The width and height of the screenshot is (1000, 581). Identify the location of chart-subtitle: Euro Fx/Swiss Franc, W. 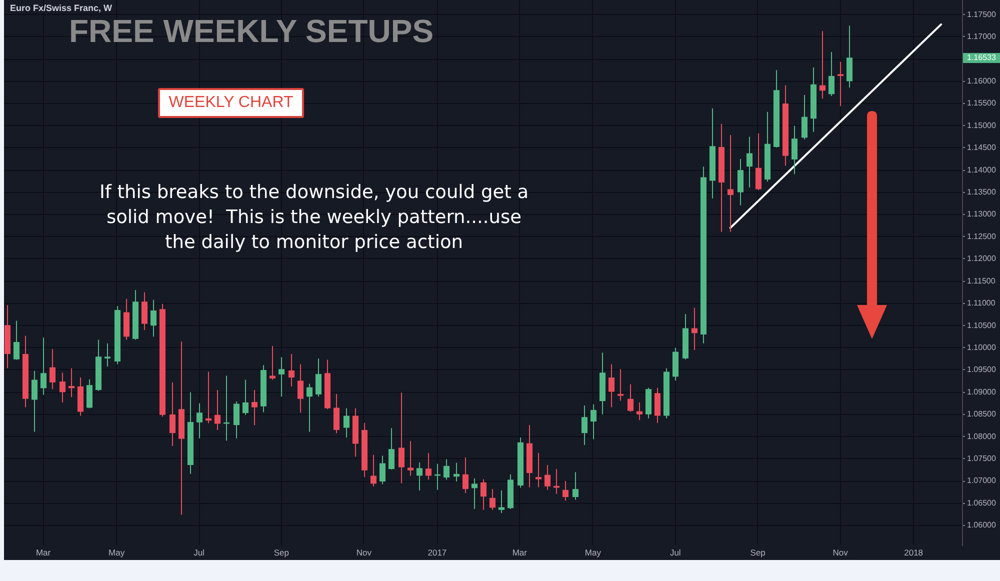
(61, 8).